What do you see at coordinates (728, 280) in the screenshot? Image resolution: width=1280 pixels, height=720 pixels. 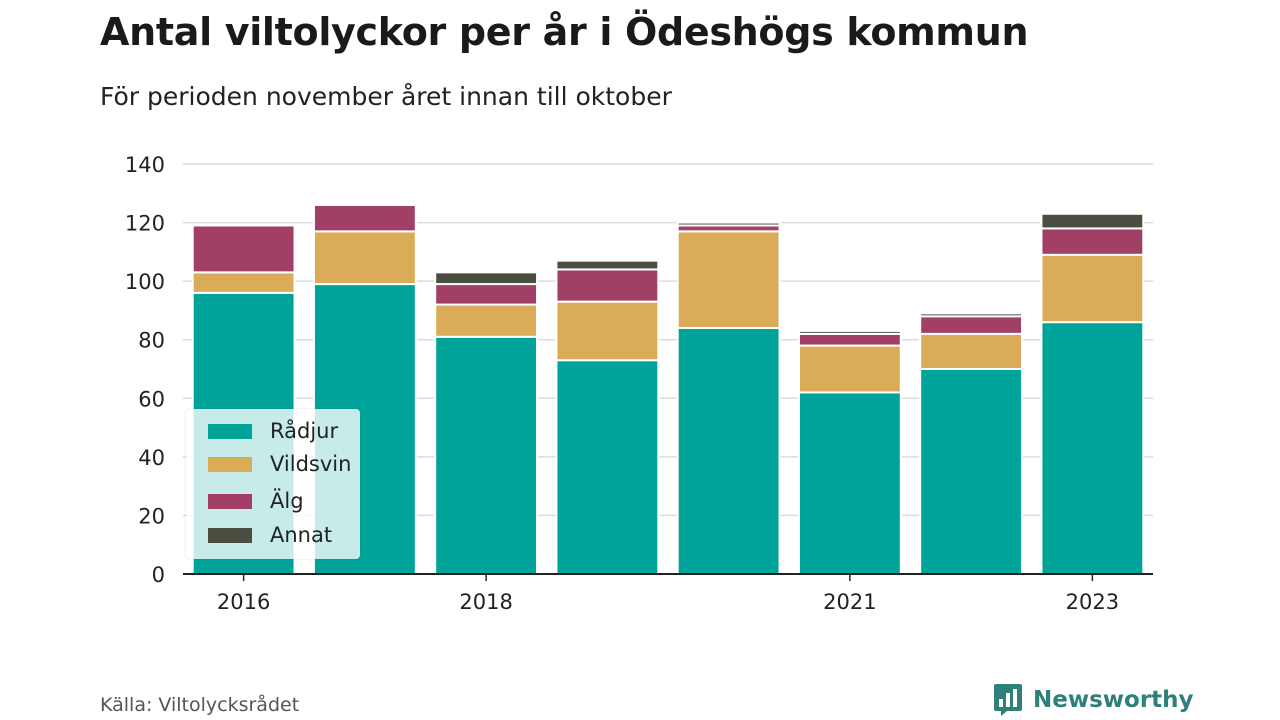 I see `bar-segment-2020-s1` at bounding box center [728, 280].